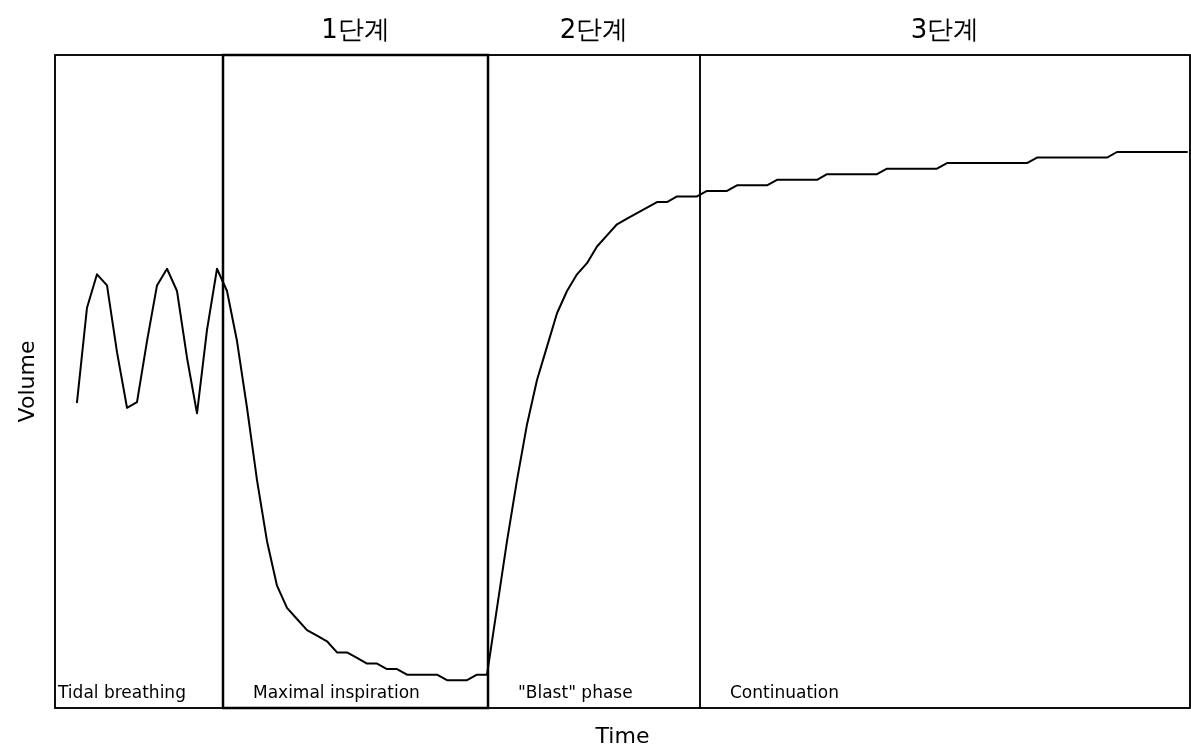  What do you see at coordinates (121, 692) in the screenshot?
I see `annotation: Tidal breathing` at bounding box center [121, 692].